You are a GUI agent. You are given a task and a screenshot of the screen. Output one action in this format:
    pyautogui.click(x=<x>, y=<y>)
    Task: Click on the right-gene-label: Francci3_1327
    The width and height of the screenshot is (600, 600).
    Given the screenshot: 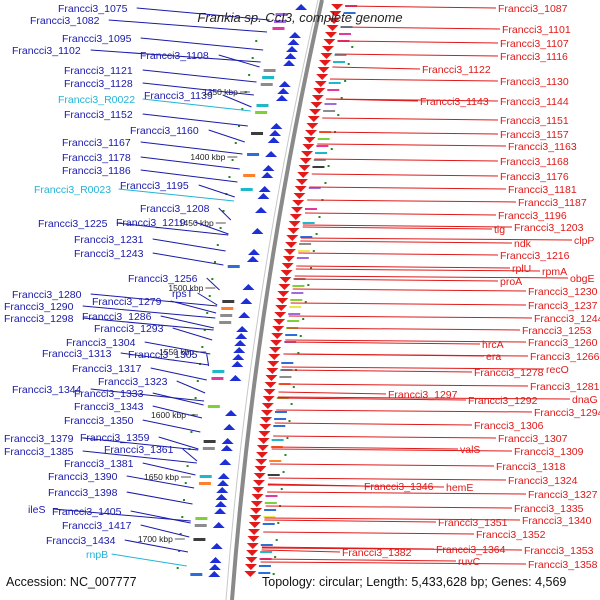 What is the action you would take?
    pyautogui.click(x=563, y=495)
    